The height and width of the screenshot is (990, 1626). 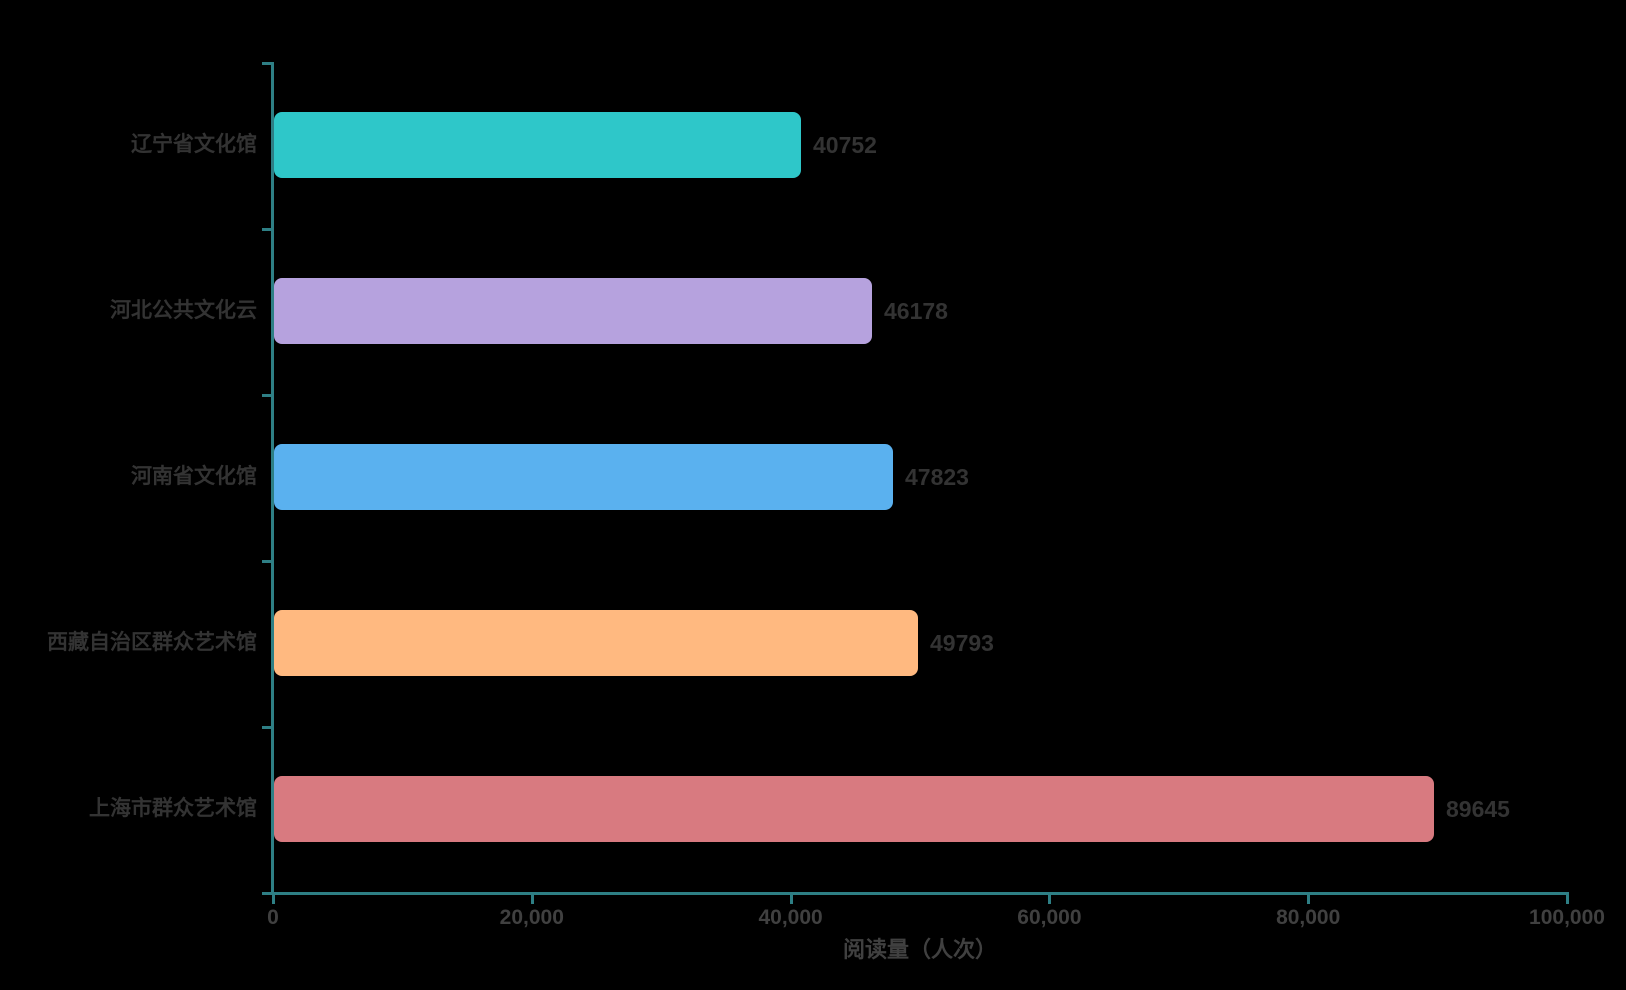 I want to click on value-label: 49793, so click(x=962, y=643).